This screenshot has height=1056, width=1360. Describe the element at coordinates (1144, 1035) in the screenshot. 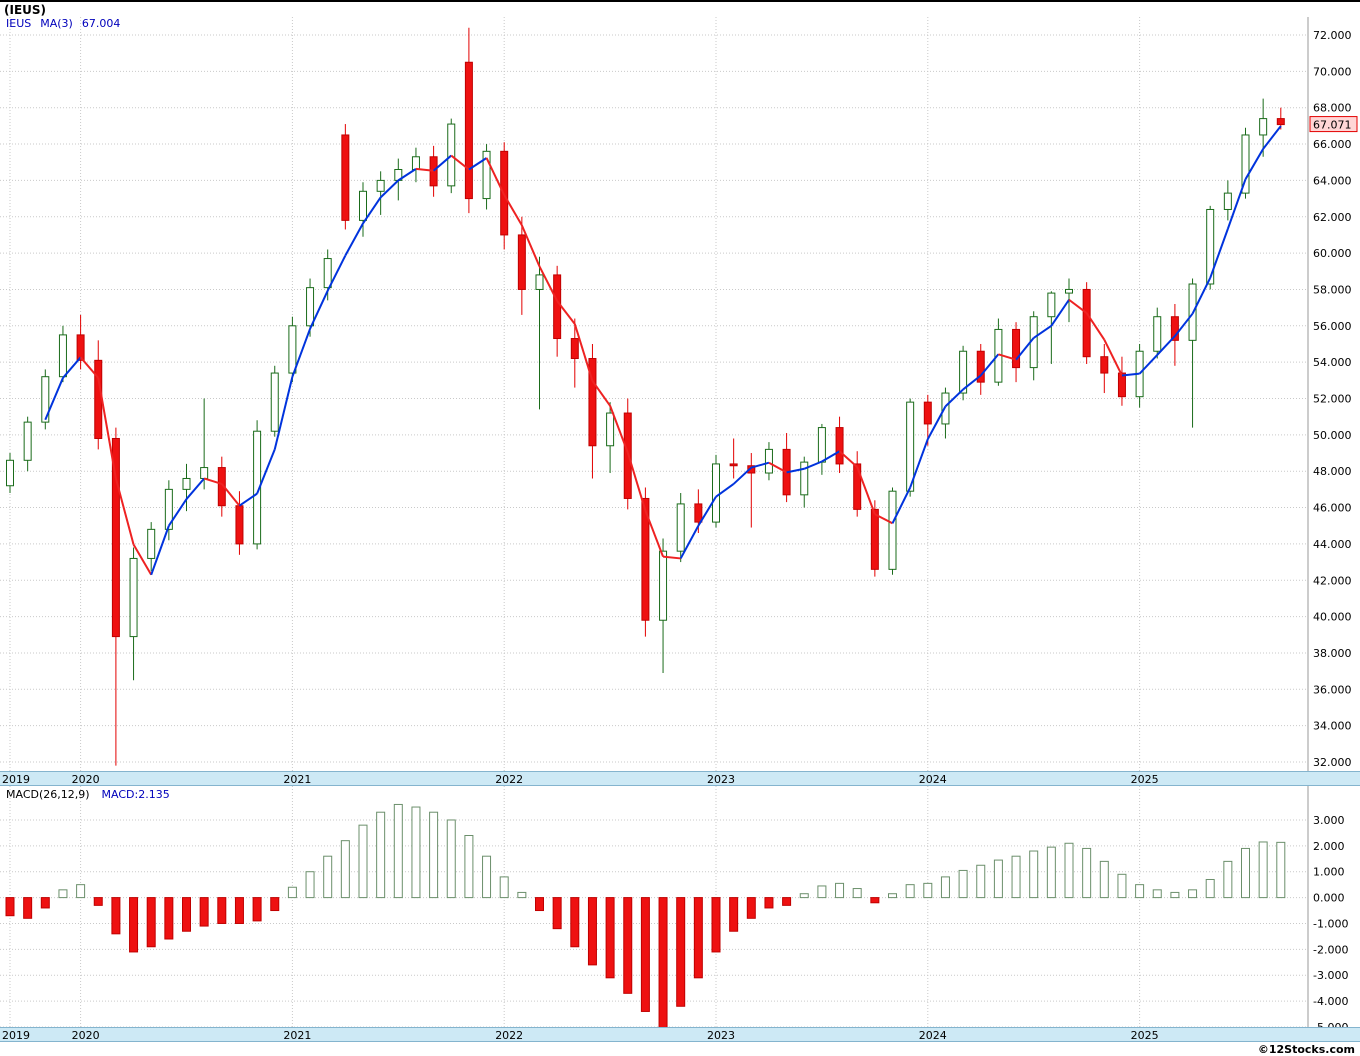

I see `year-label: 2025` at that location.